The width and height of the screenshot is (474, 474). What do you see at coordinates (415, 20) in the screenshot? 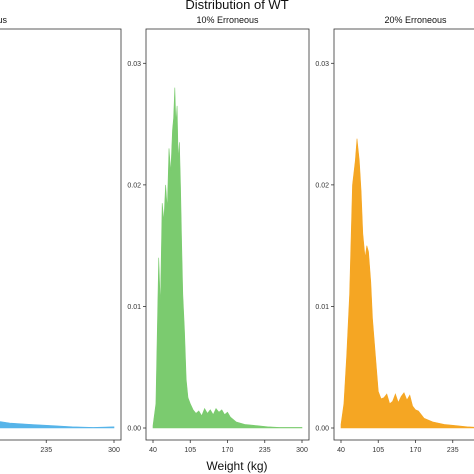
I see `facet-label: 20% Erroneous` at bounding box center [415, 20].